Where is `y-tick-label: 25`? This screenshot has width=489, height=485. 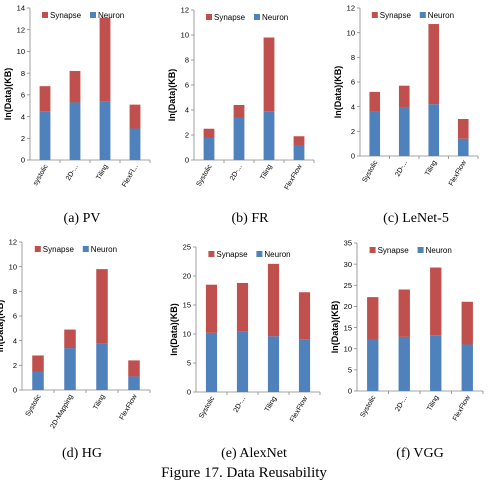 y-tick-label: 25 is located at coordinates (348, 285).